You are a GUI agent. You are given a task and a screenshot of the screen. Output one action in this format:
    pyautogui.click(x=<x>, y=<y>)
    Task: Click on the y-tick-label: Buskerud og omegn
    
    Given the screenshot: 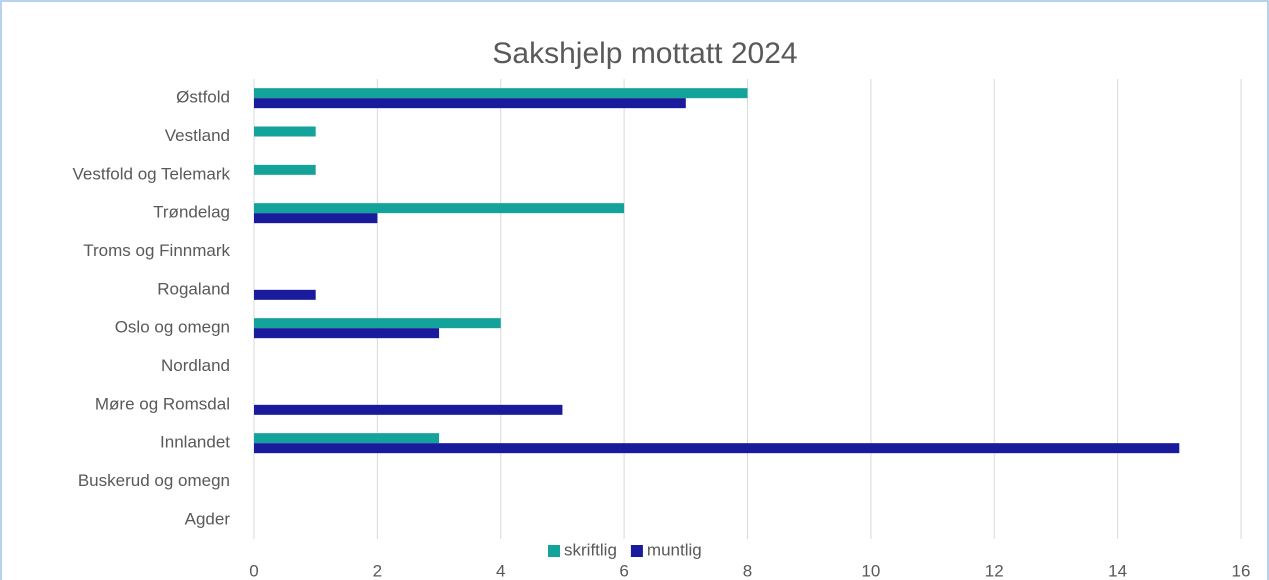 What is the action you would take?
    pyautogui.click(x=154, y=480)
    